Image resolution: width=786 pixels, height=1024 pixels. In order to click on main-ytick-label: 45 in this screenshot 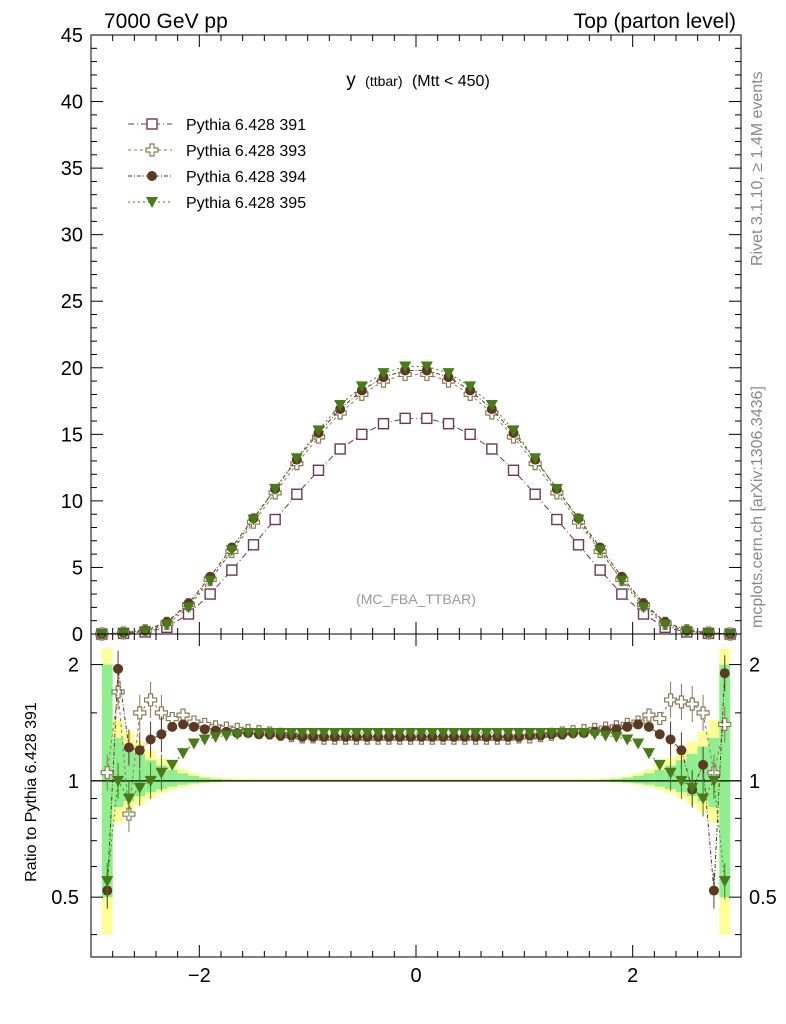, I will do `click(72, 36)`.